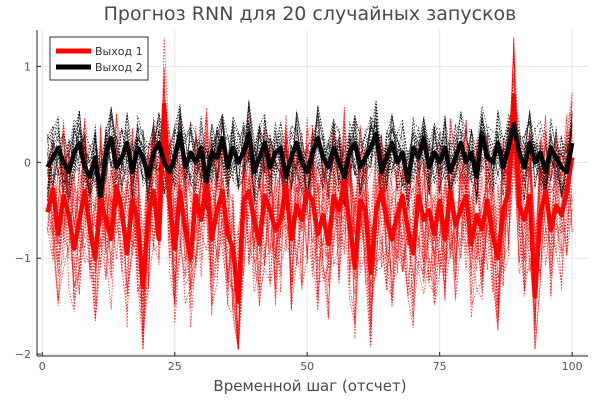  I want to click on x-tick-label-1: 25, so click(175, 366).